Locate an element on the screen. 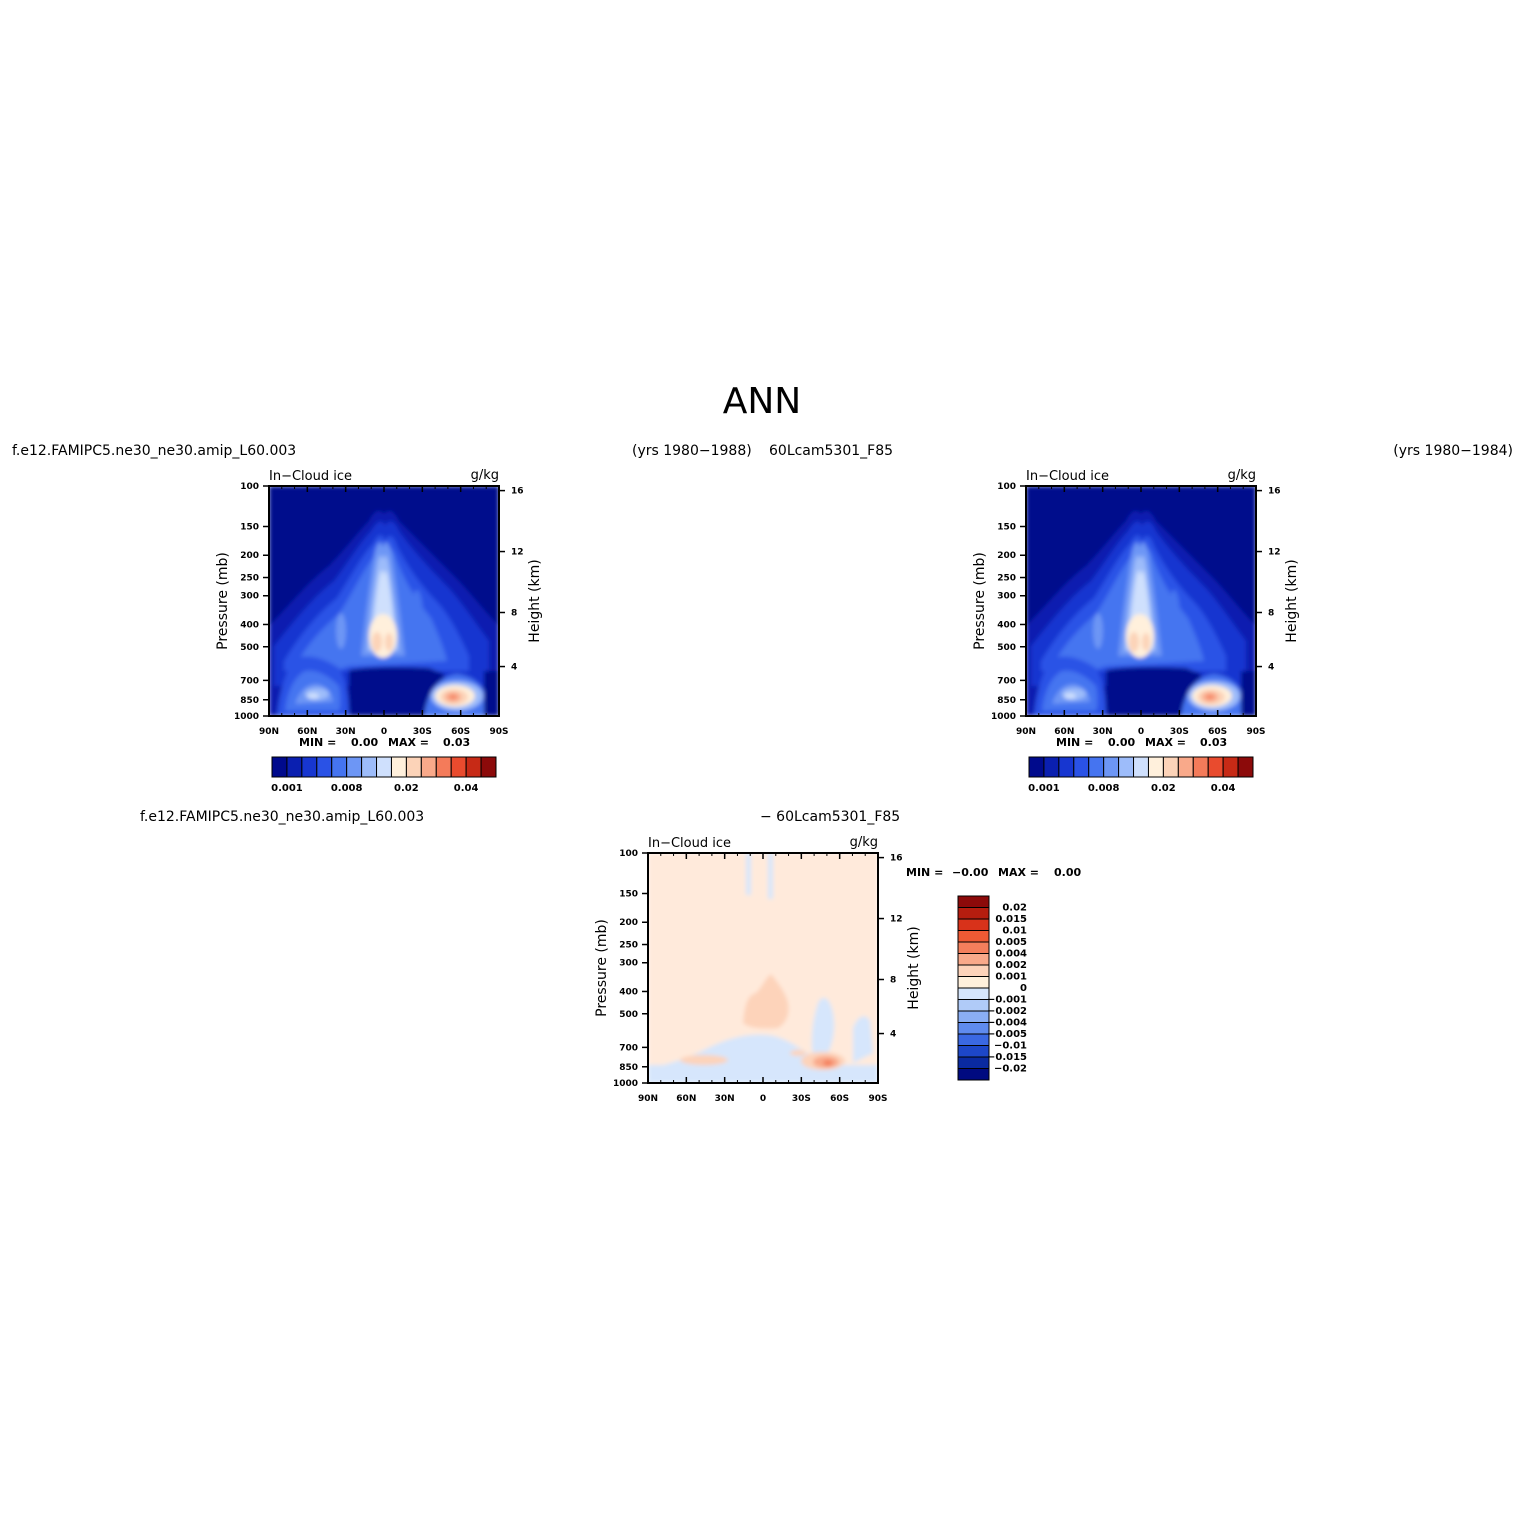 Image resolution: width=1525 pixels, height=1525 pixels. case2-min-label: MIN = is located at coordinates (1074, 742).